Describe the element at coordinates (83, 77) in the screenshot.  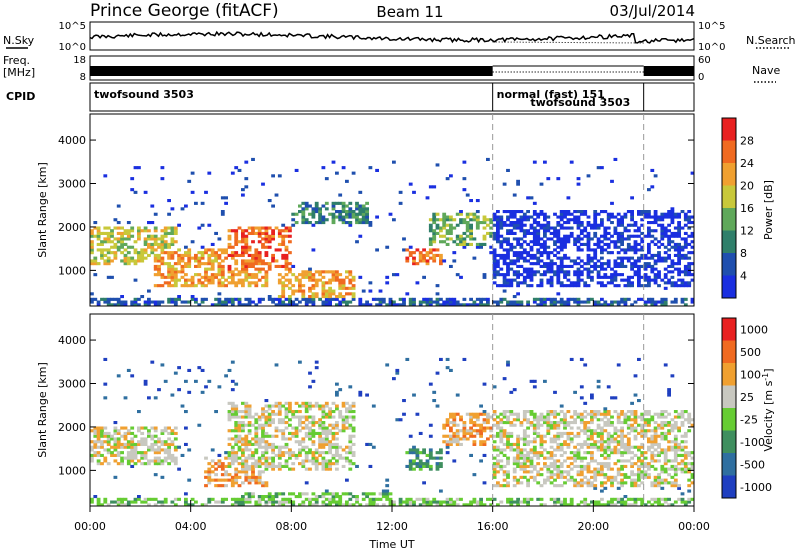
I see `freq-tick-bottom: 8` at that location.